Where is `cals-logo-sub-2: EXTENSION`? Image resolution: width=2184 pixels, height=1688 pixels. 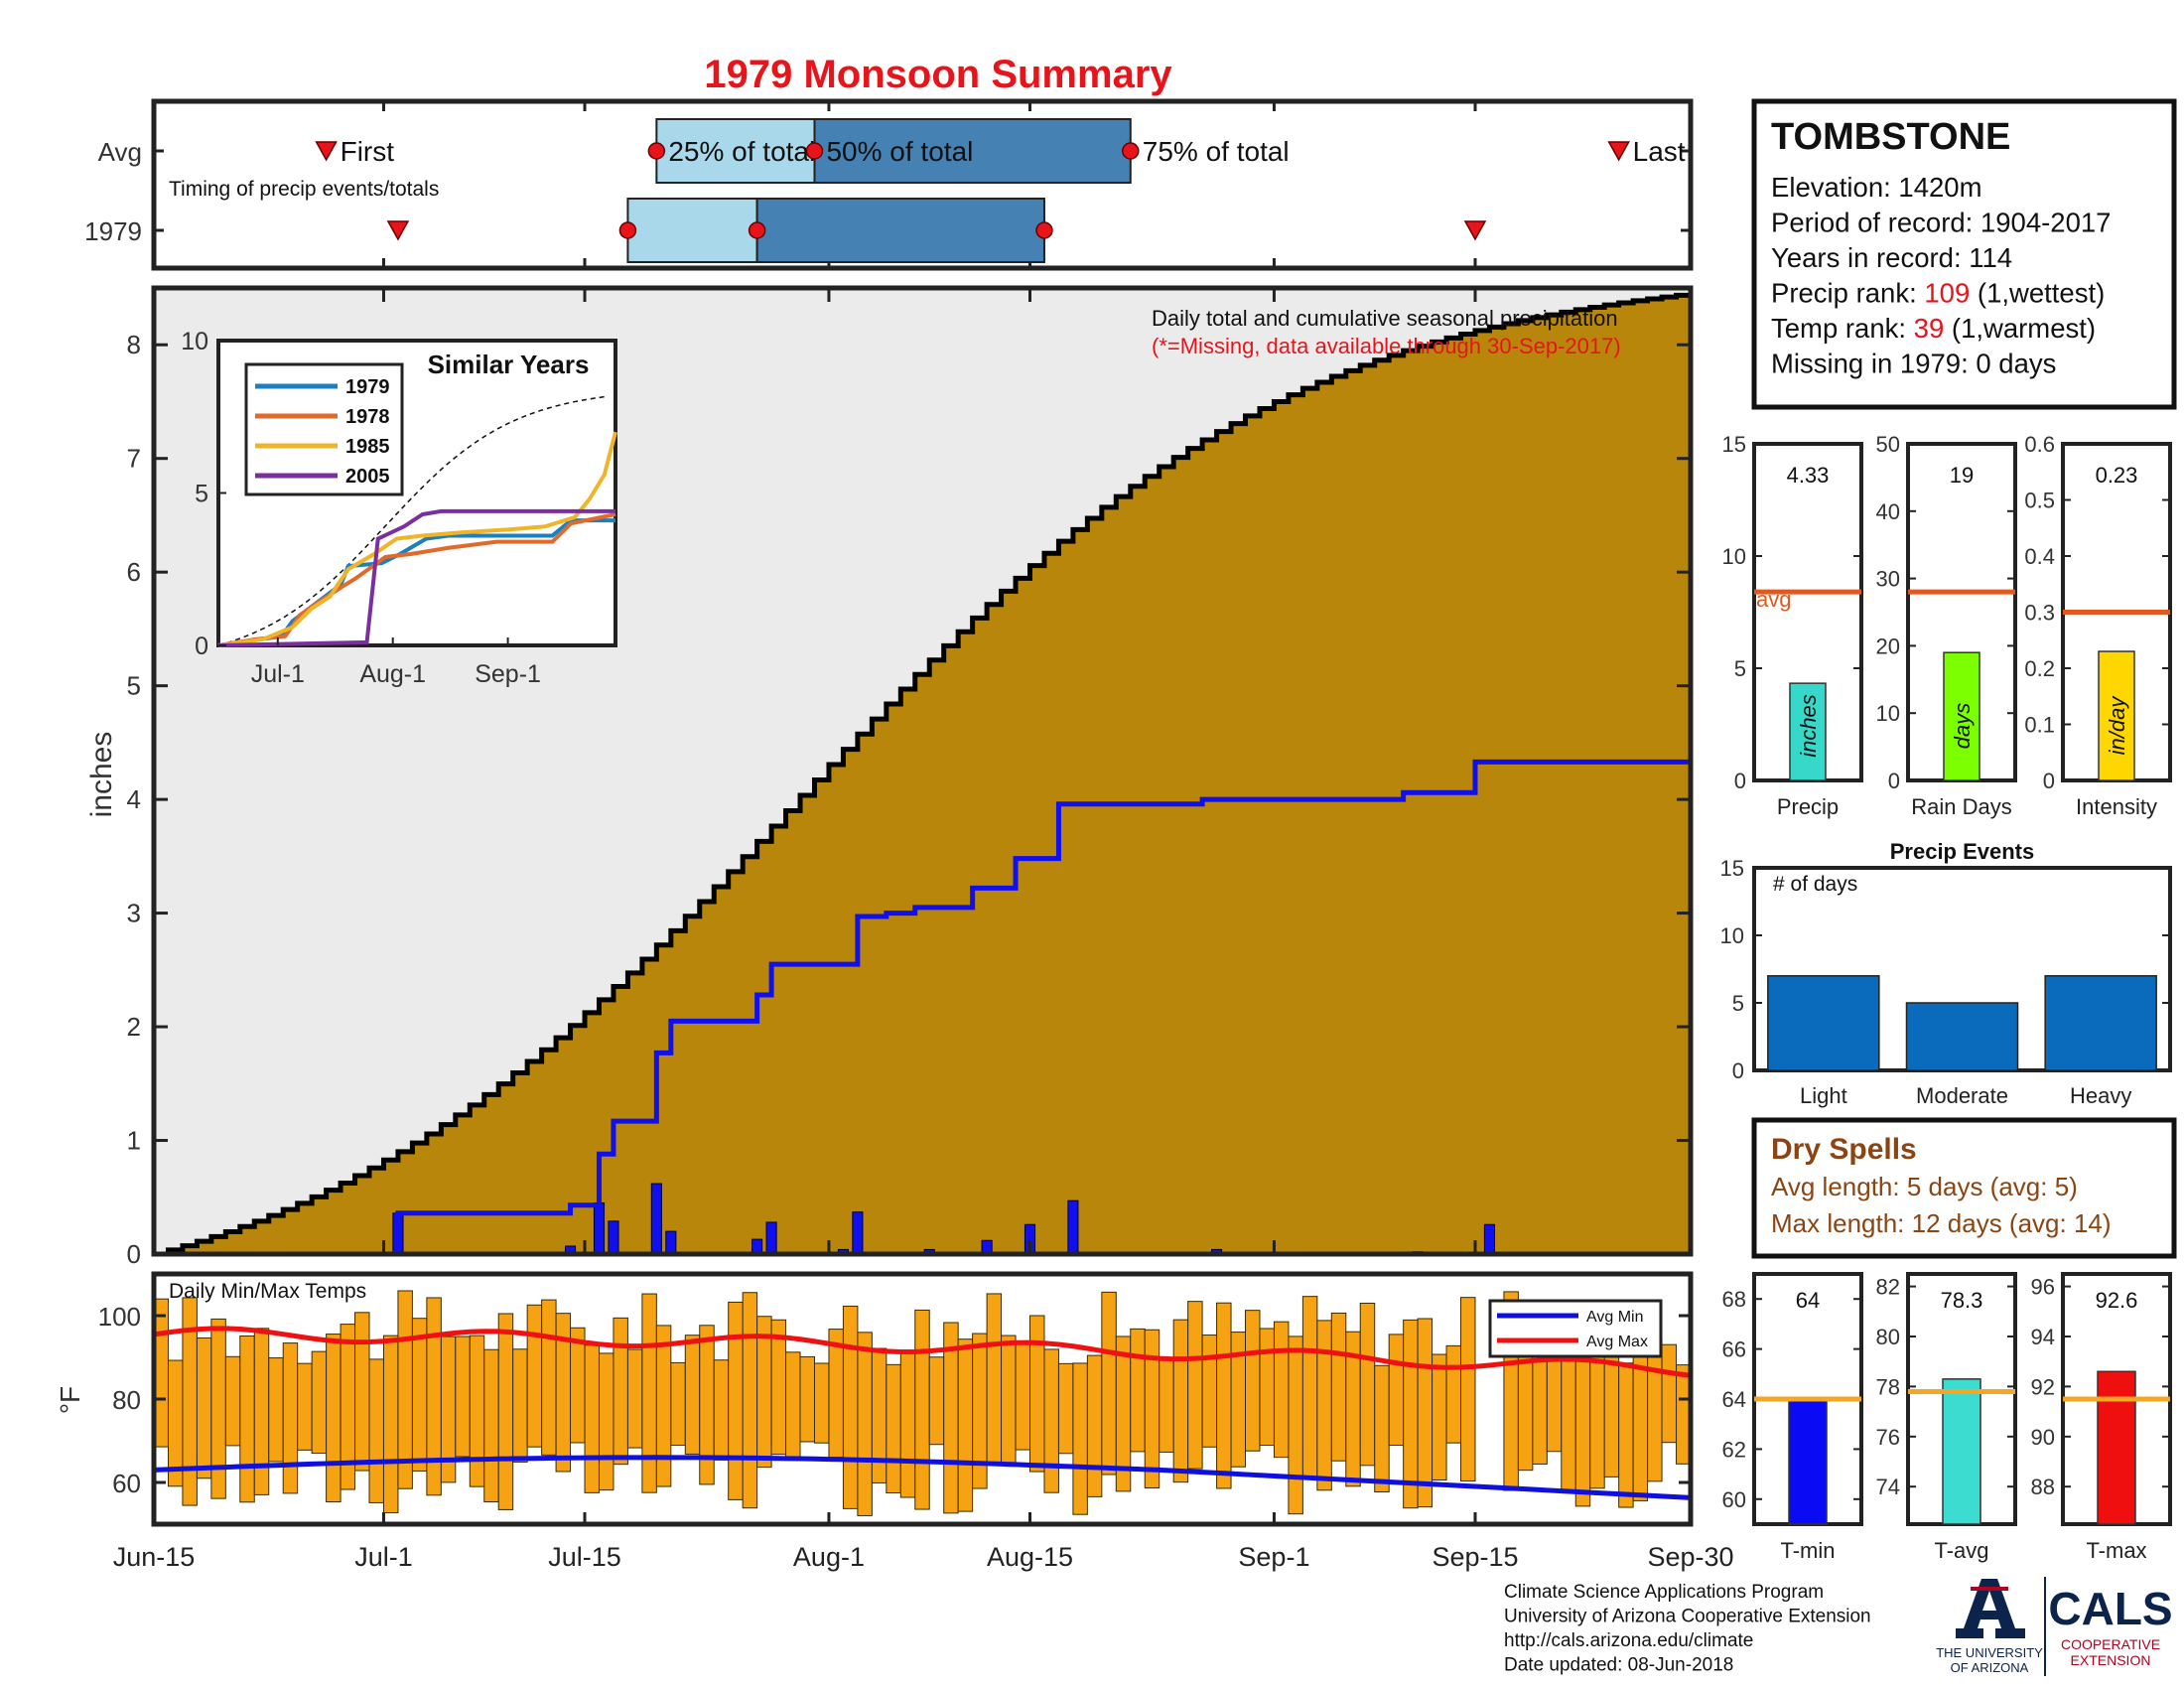
cals-logo-sub-2: EXTENSION is located at coordinates (2111, 1660).